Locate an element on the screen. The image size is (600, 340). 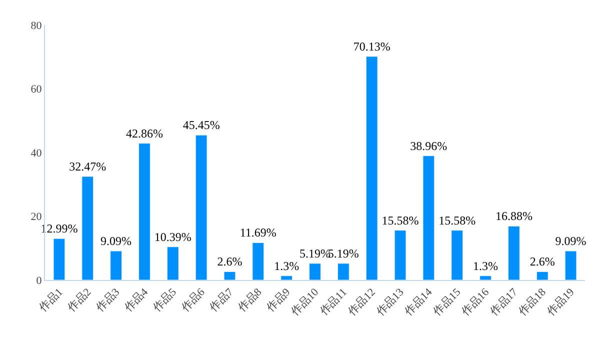
data-label: 10.39% is located at coordinates (173, 237).